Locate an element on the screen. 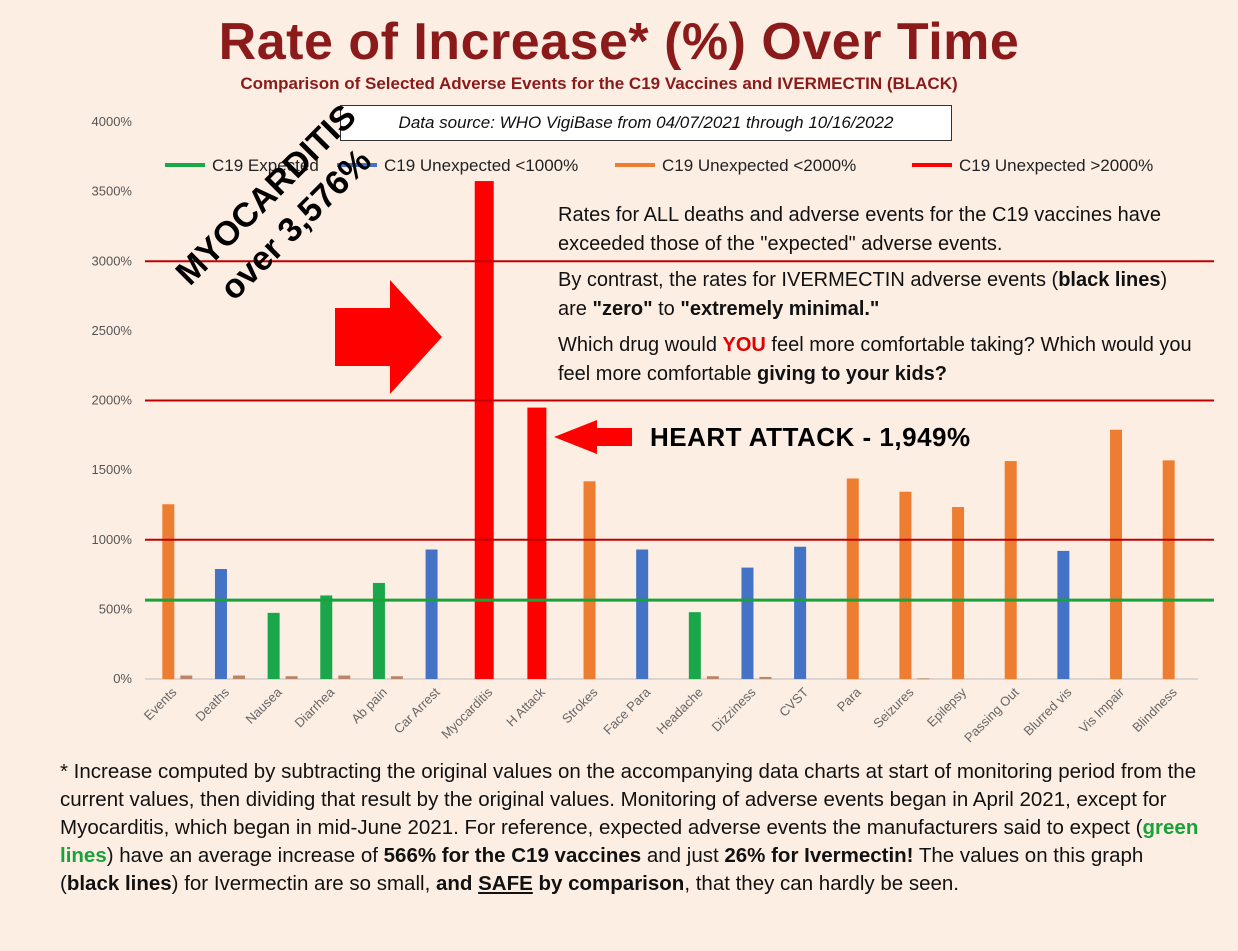 Image resolution: width=1238 pixels, height=951 pixels. footnote-t7: The values on this graph ( is located at coordinates (602, 869).